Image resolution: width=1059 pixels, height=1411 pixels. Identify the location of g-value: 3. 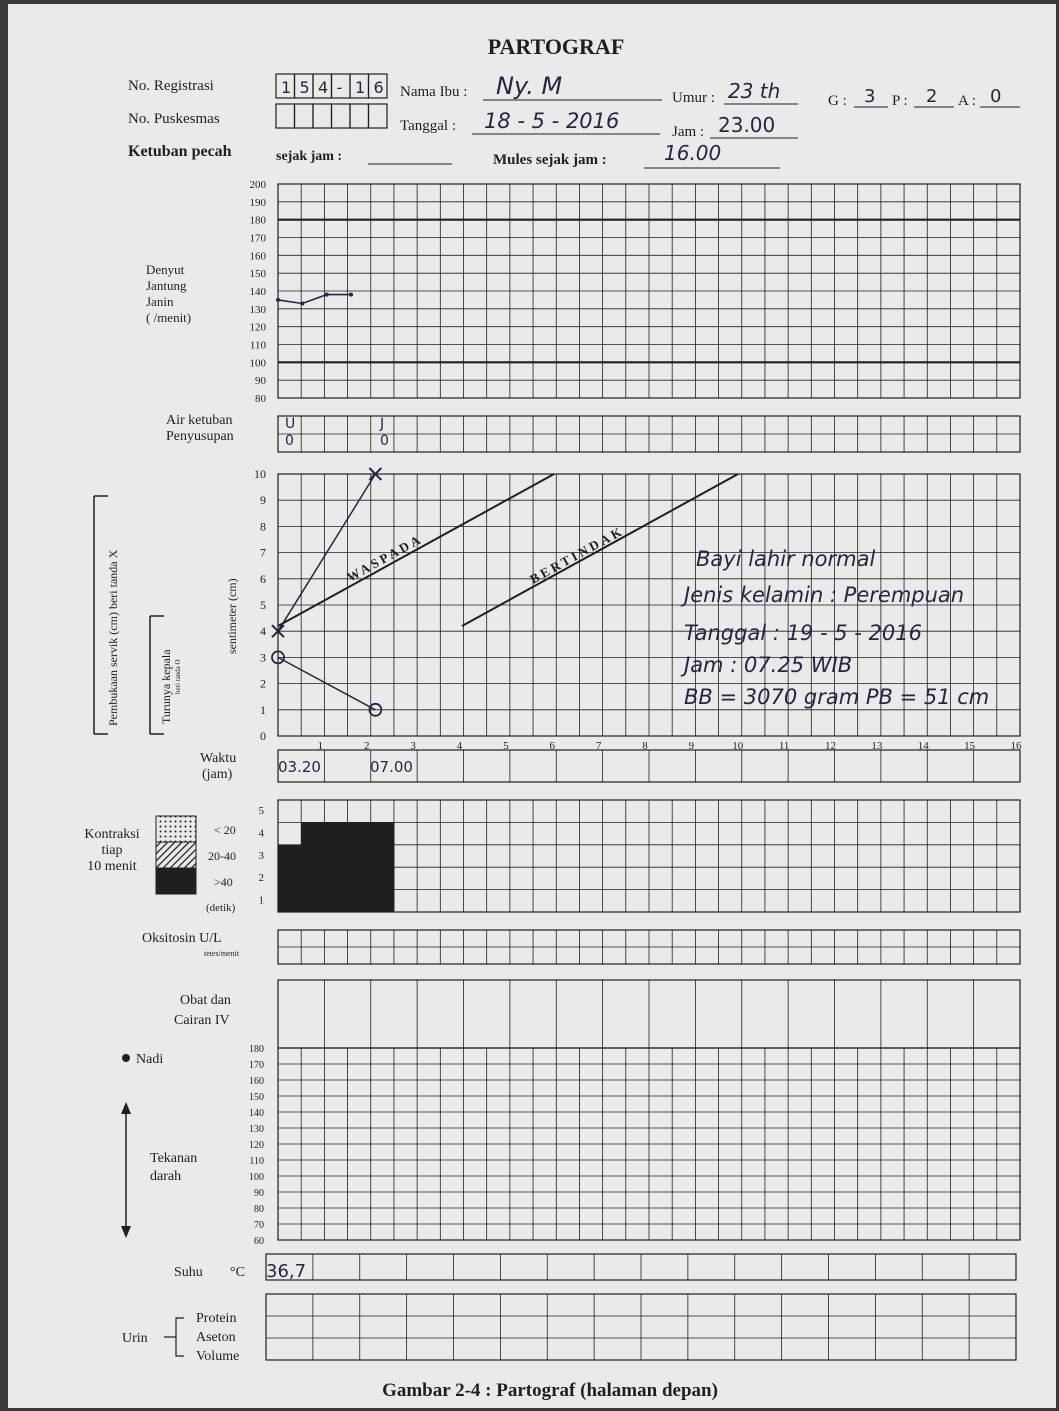
(869, 96).